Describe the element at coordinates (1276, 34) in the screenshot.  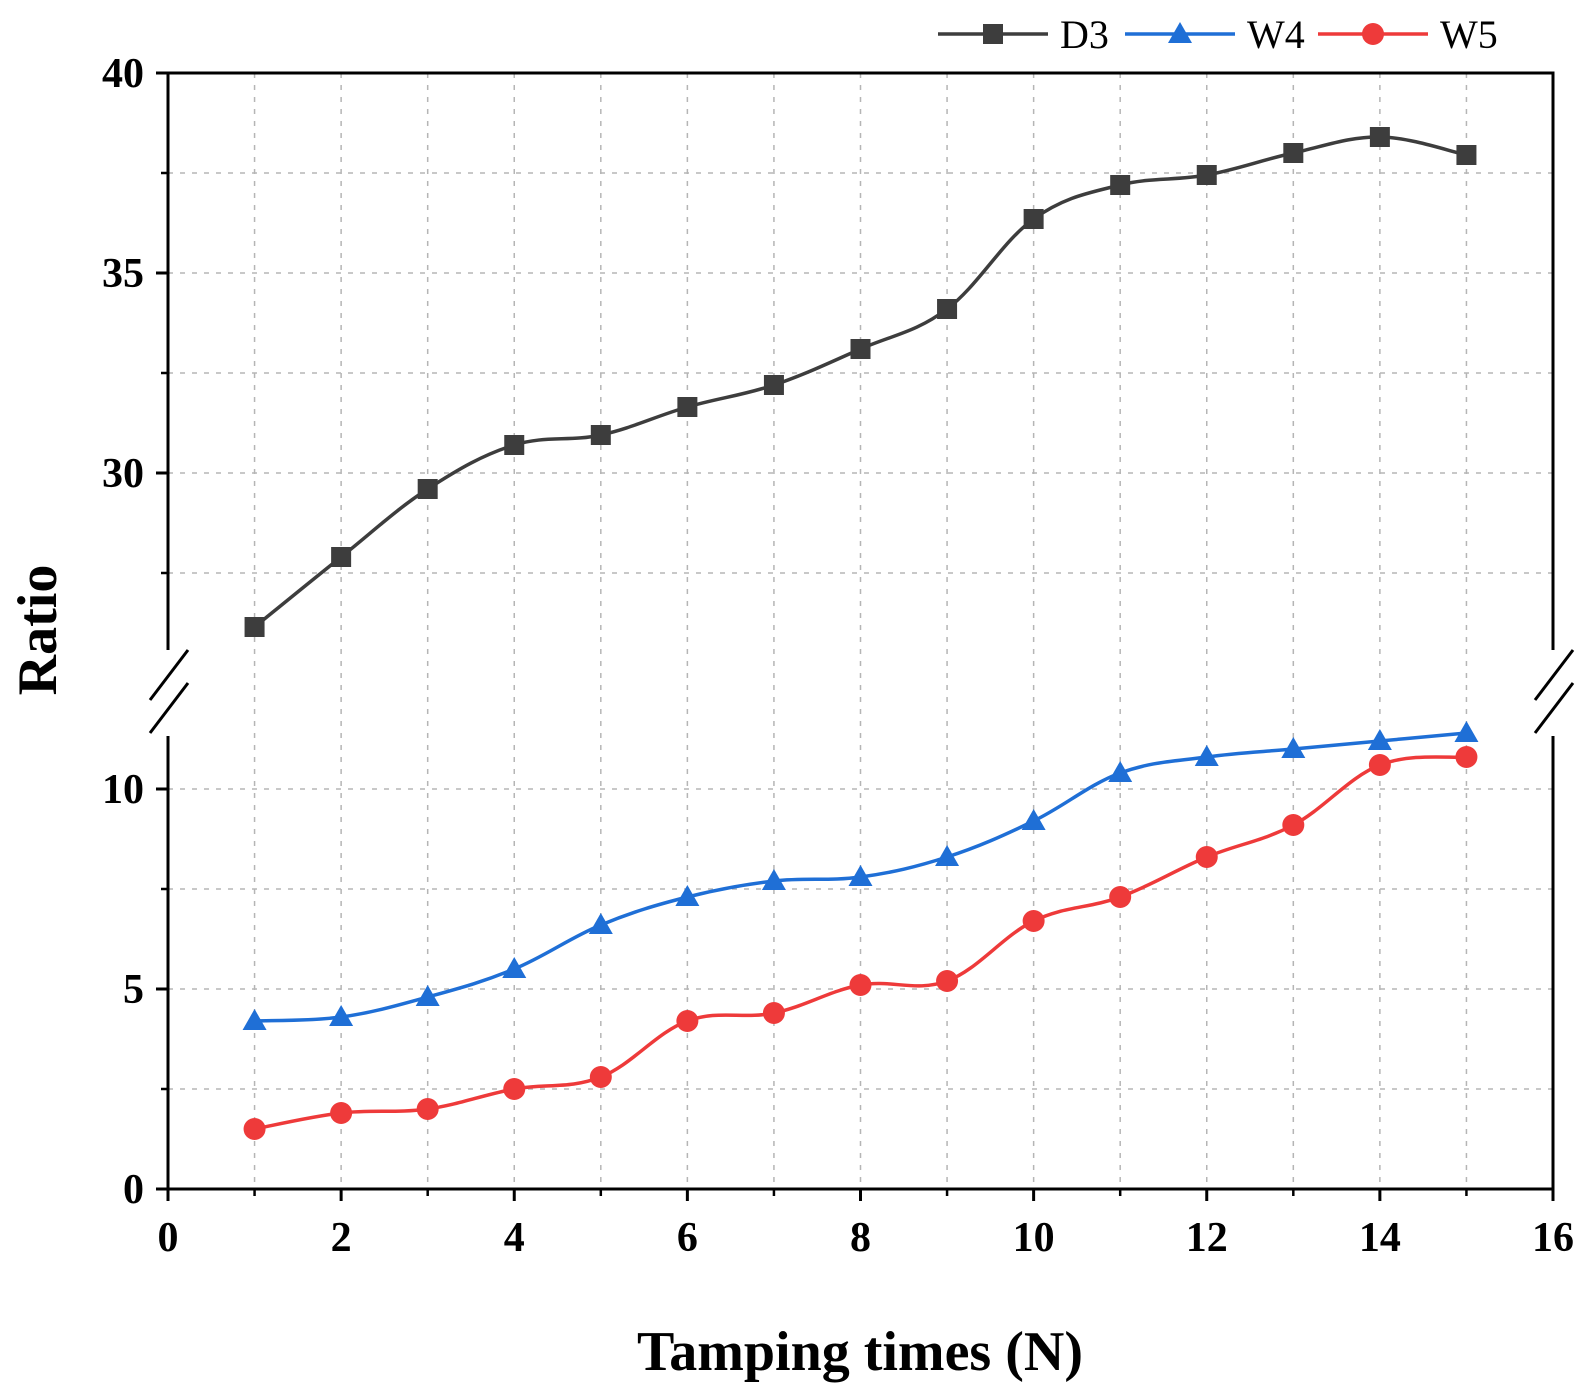
I see `legend-label: W4` at that location.